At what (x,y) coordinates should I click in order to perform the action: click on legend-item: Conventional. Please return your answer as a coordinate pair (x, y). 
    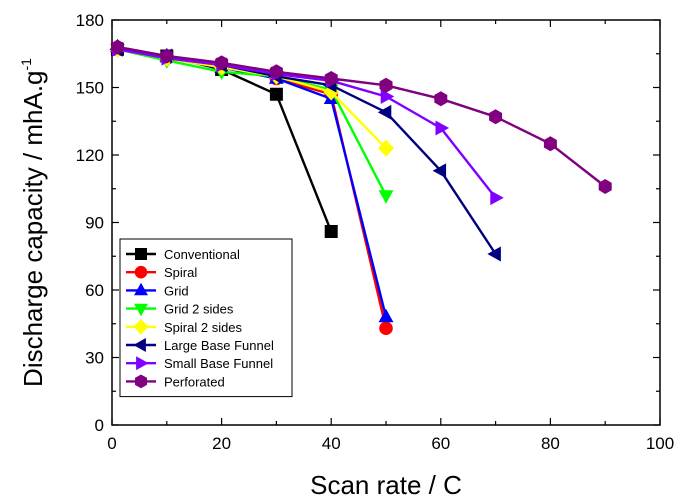
    Looking at the image, I should click on (183, 254).